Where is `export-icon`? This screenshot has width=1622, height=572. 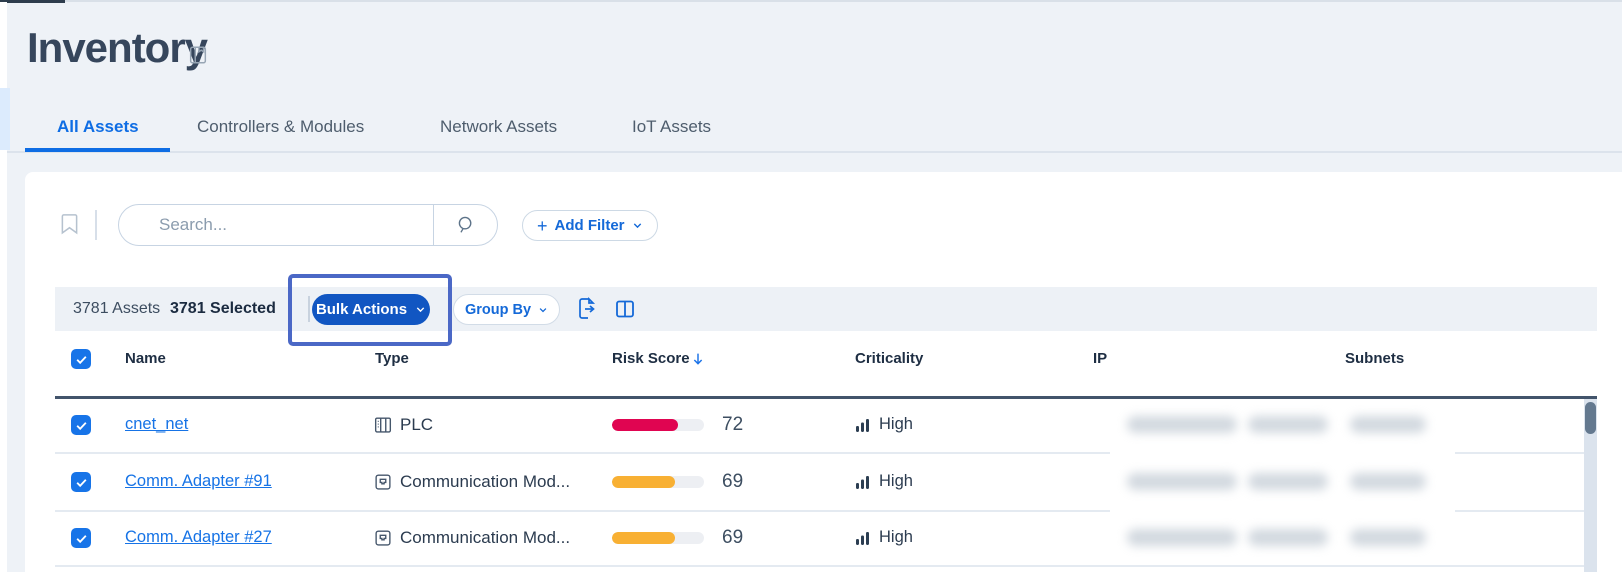 export-icon is located at coordinates (587, 307).